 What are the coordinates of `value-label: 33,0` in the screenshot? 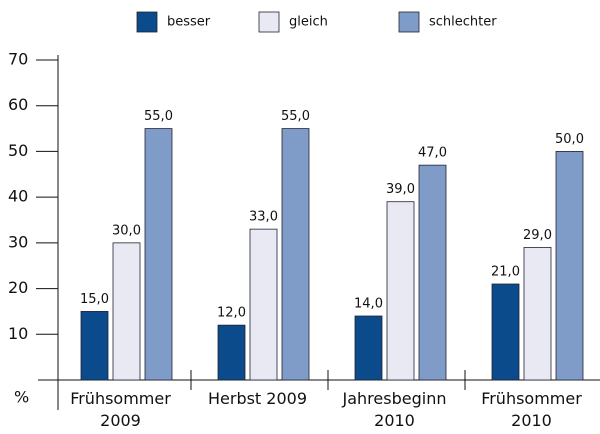 It's located at (263, 217).